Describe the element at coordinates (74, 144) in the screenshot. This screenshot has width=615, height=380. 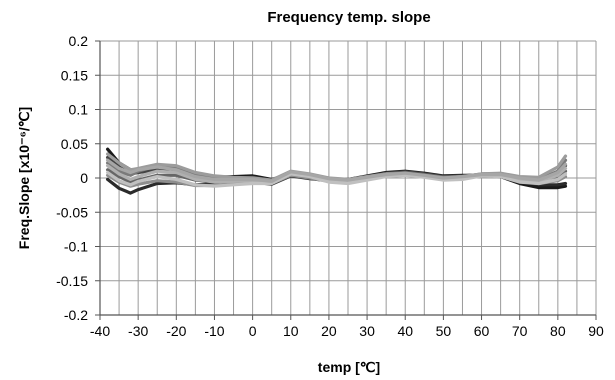
I see `y-tick-label: 0.05` at that location.